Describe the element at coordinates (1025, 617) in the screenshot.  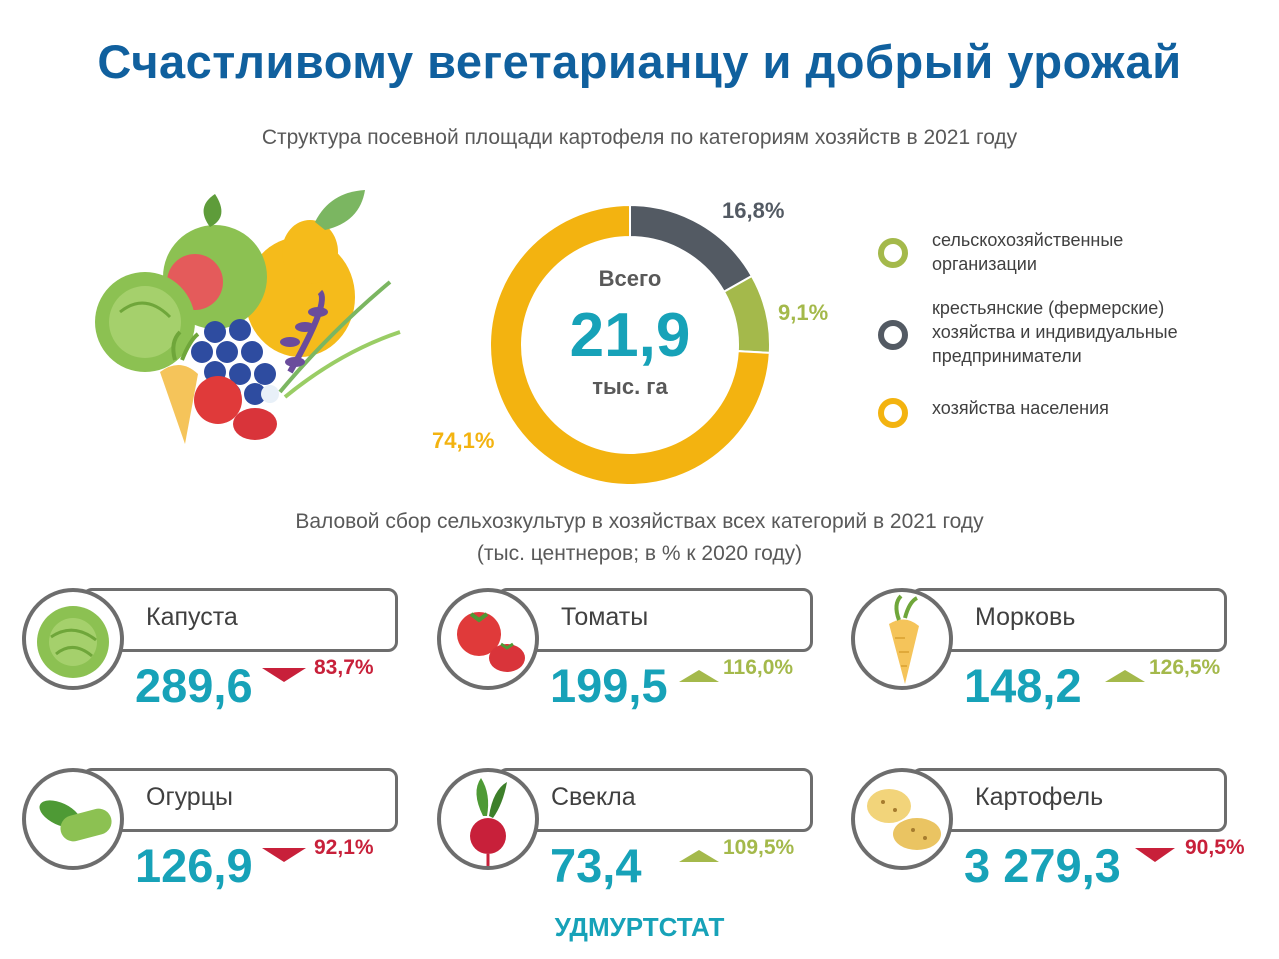
I see `crop-name: Морковь` at that location.